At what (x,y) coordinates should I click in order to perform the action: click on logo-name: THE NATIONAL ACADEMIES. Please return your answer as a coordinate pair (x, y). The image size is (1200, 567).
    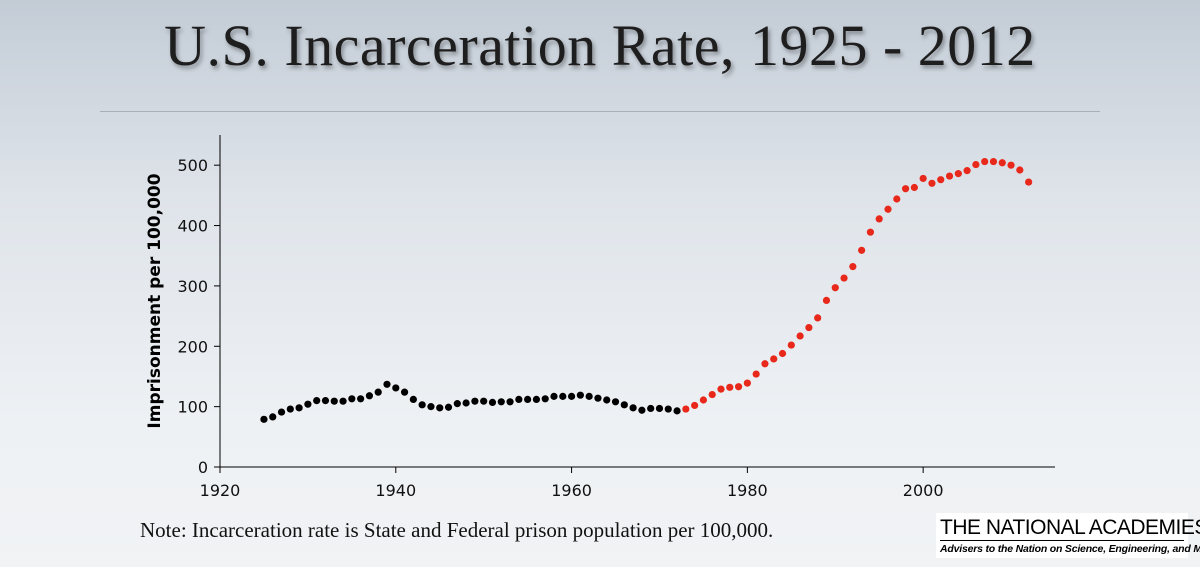
    Looking at the image, I should click on (1070, 527).